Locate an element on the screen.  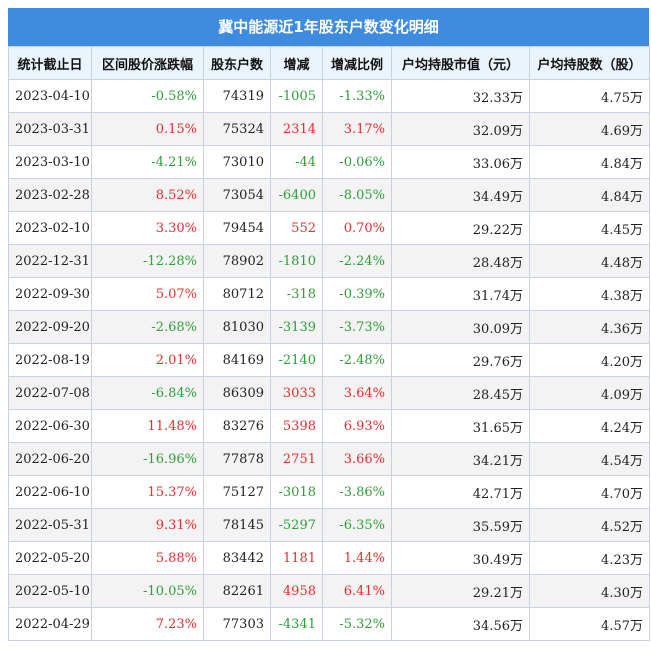
cell-change: 2751 is located at coordinates (296, 459).